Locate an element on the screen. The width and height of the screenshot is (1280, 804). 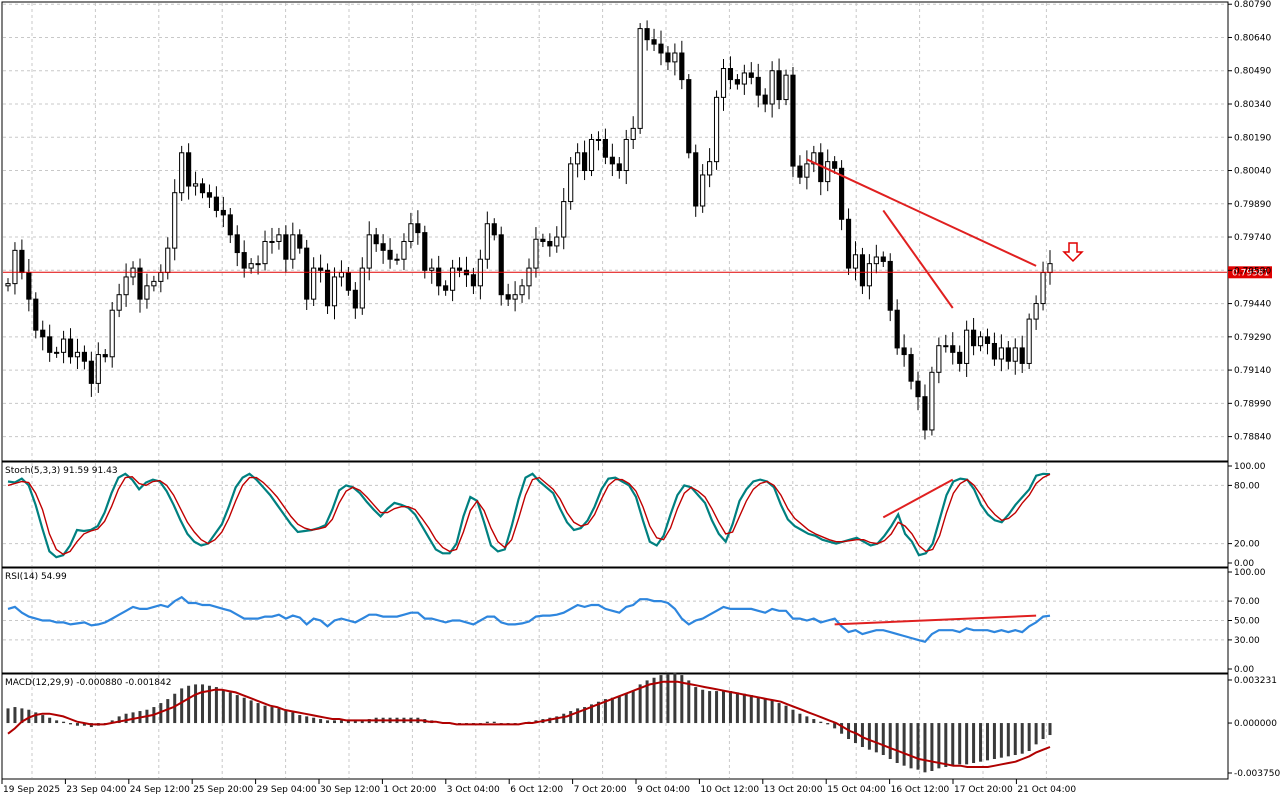
x-tick-label: 16 Oct 12:00 is located at coordinates (920, 790).